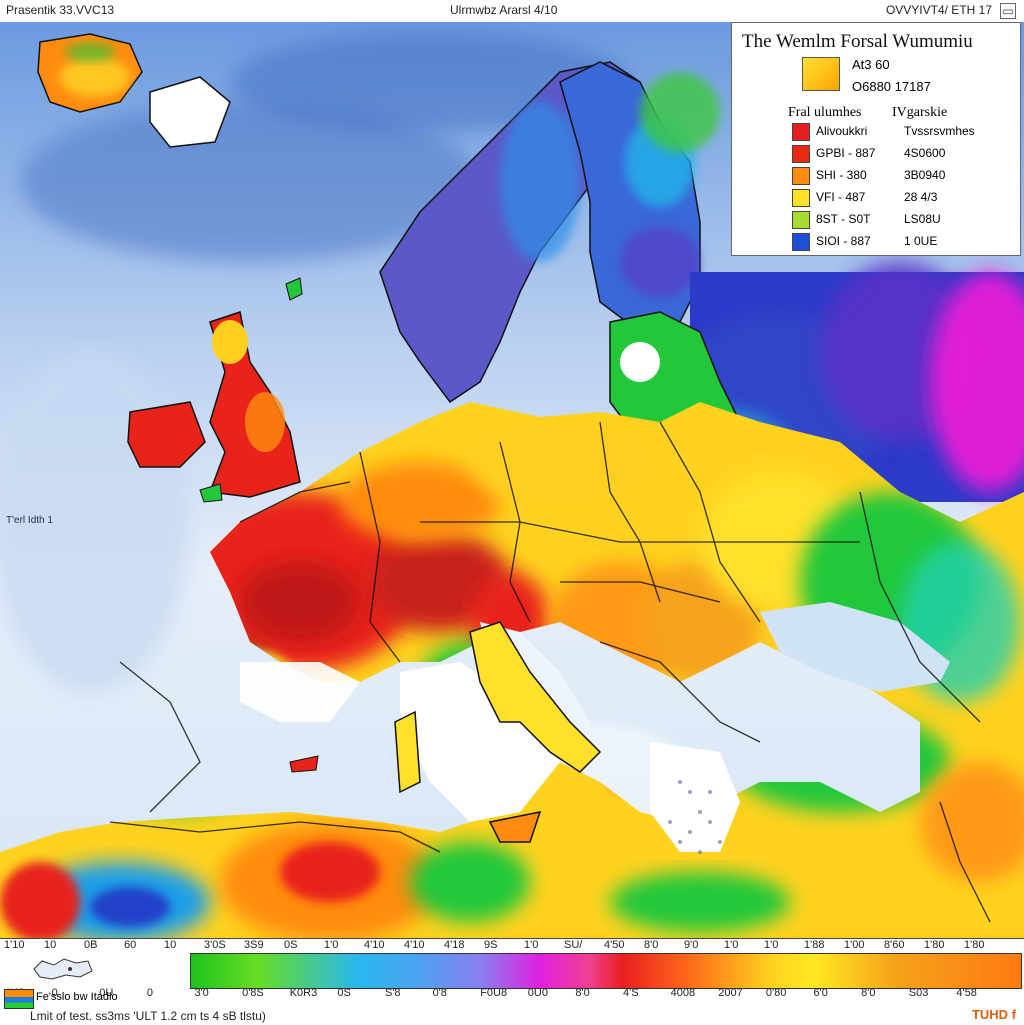 The image size is (1024, 1025). I want to click on scale-tick-label: 9S, so click(491, 945).